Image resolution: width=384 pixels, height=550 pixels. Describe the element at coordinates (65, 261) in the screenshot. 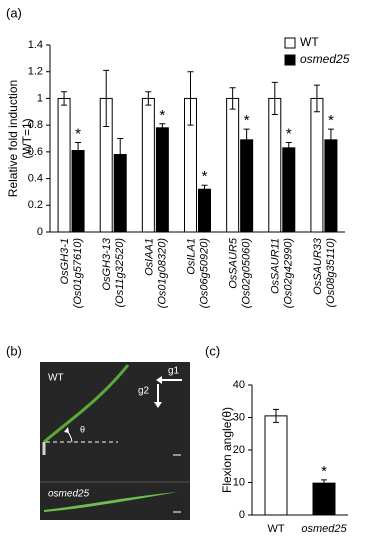

I see `x-tick-label: OsGH3-1` at that location.